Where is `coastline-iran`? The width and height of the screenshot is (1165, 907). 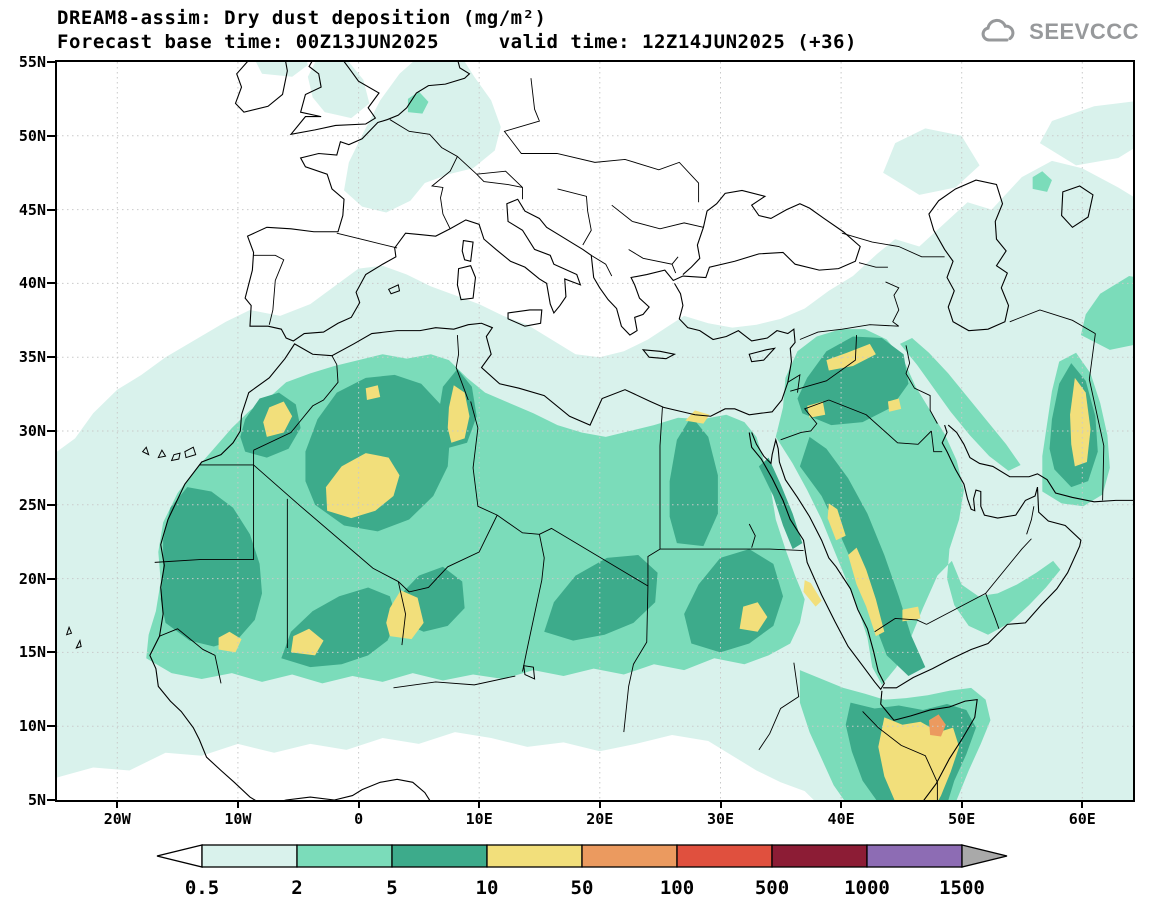
coastline-iran is located at coordinates (1040, 463).